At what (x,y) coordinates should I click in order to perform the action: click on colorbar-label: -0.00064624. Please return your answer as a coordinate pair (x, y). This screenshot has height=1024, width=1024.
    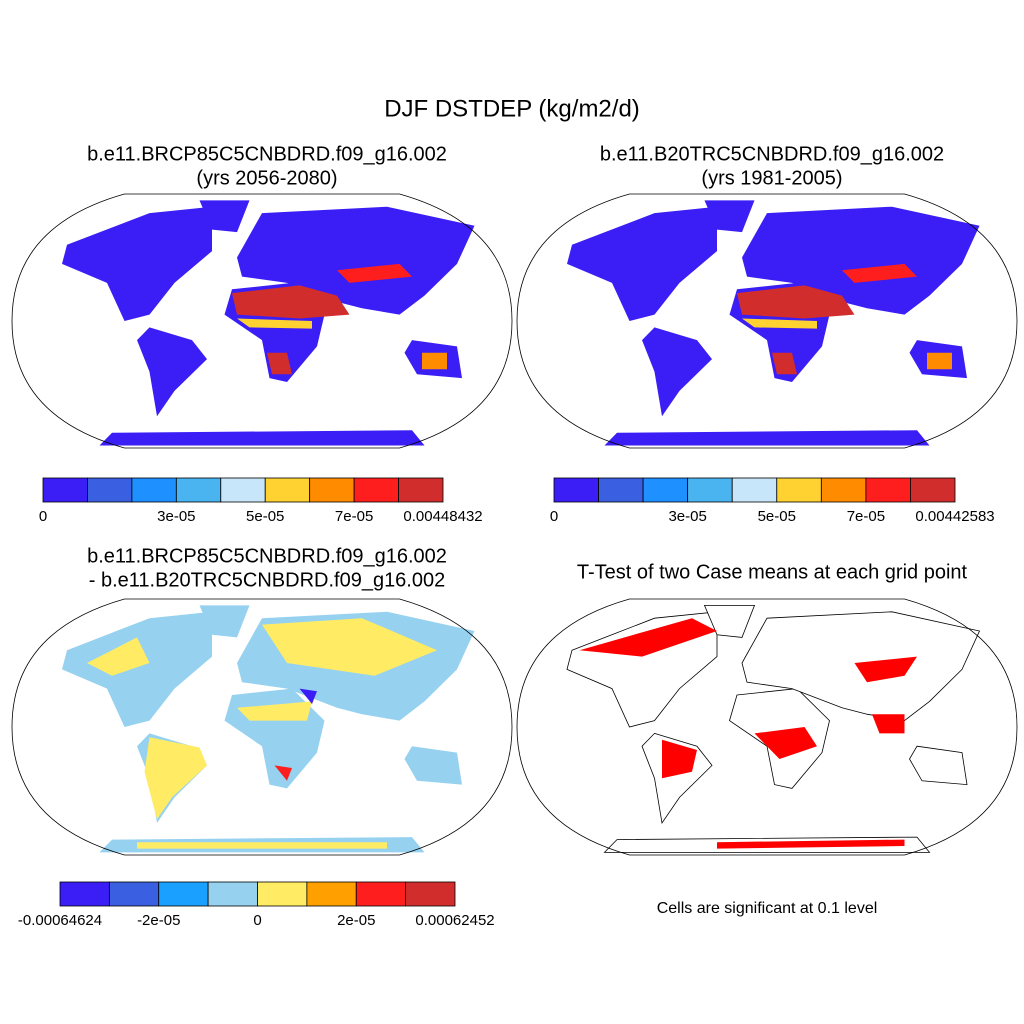
    Looking at the image, I should click on (60, 920).